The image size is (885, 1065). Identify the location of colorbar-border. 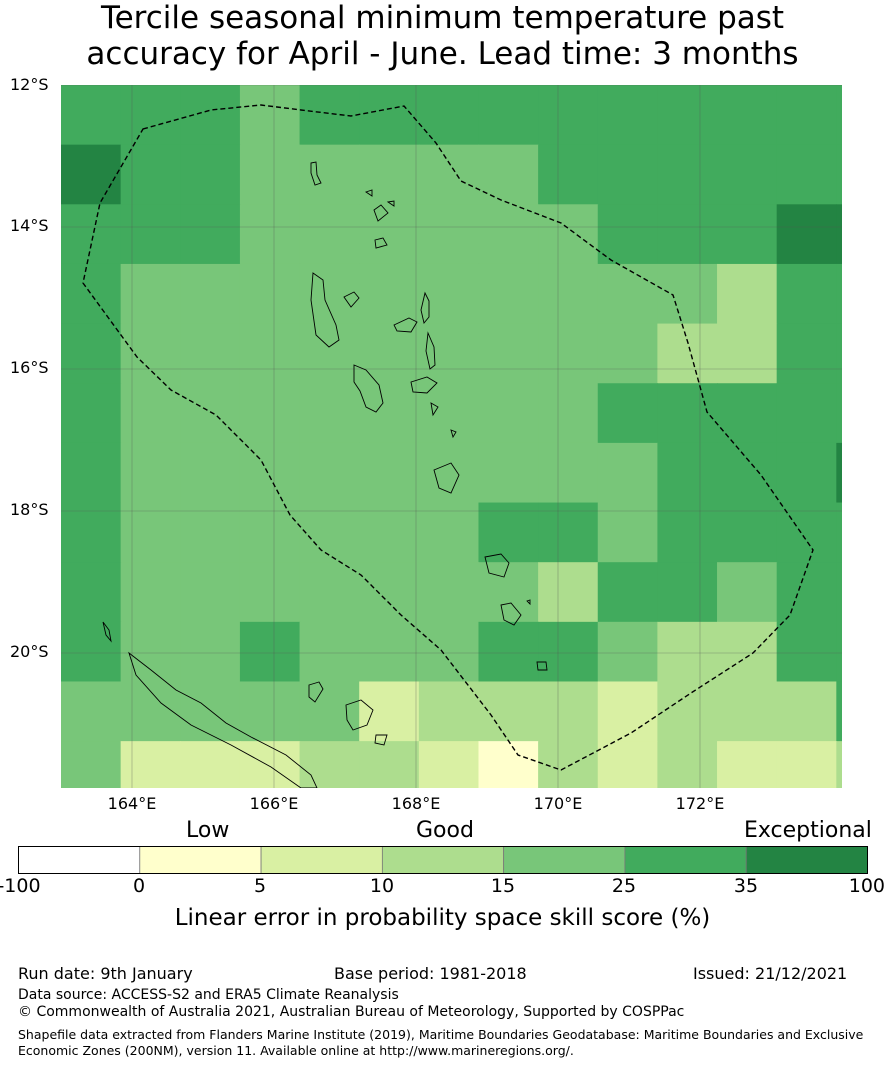
(443, 860).